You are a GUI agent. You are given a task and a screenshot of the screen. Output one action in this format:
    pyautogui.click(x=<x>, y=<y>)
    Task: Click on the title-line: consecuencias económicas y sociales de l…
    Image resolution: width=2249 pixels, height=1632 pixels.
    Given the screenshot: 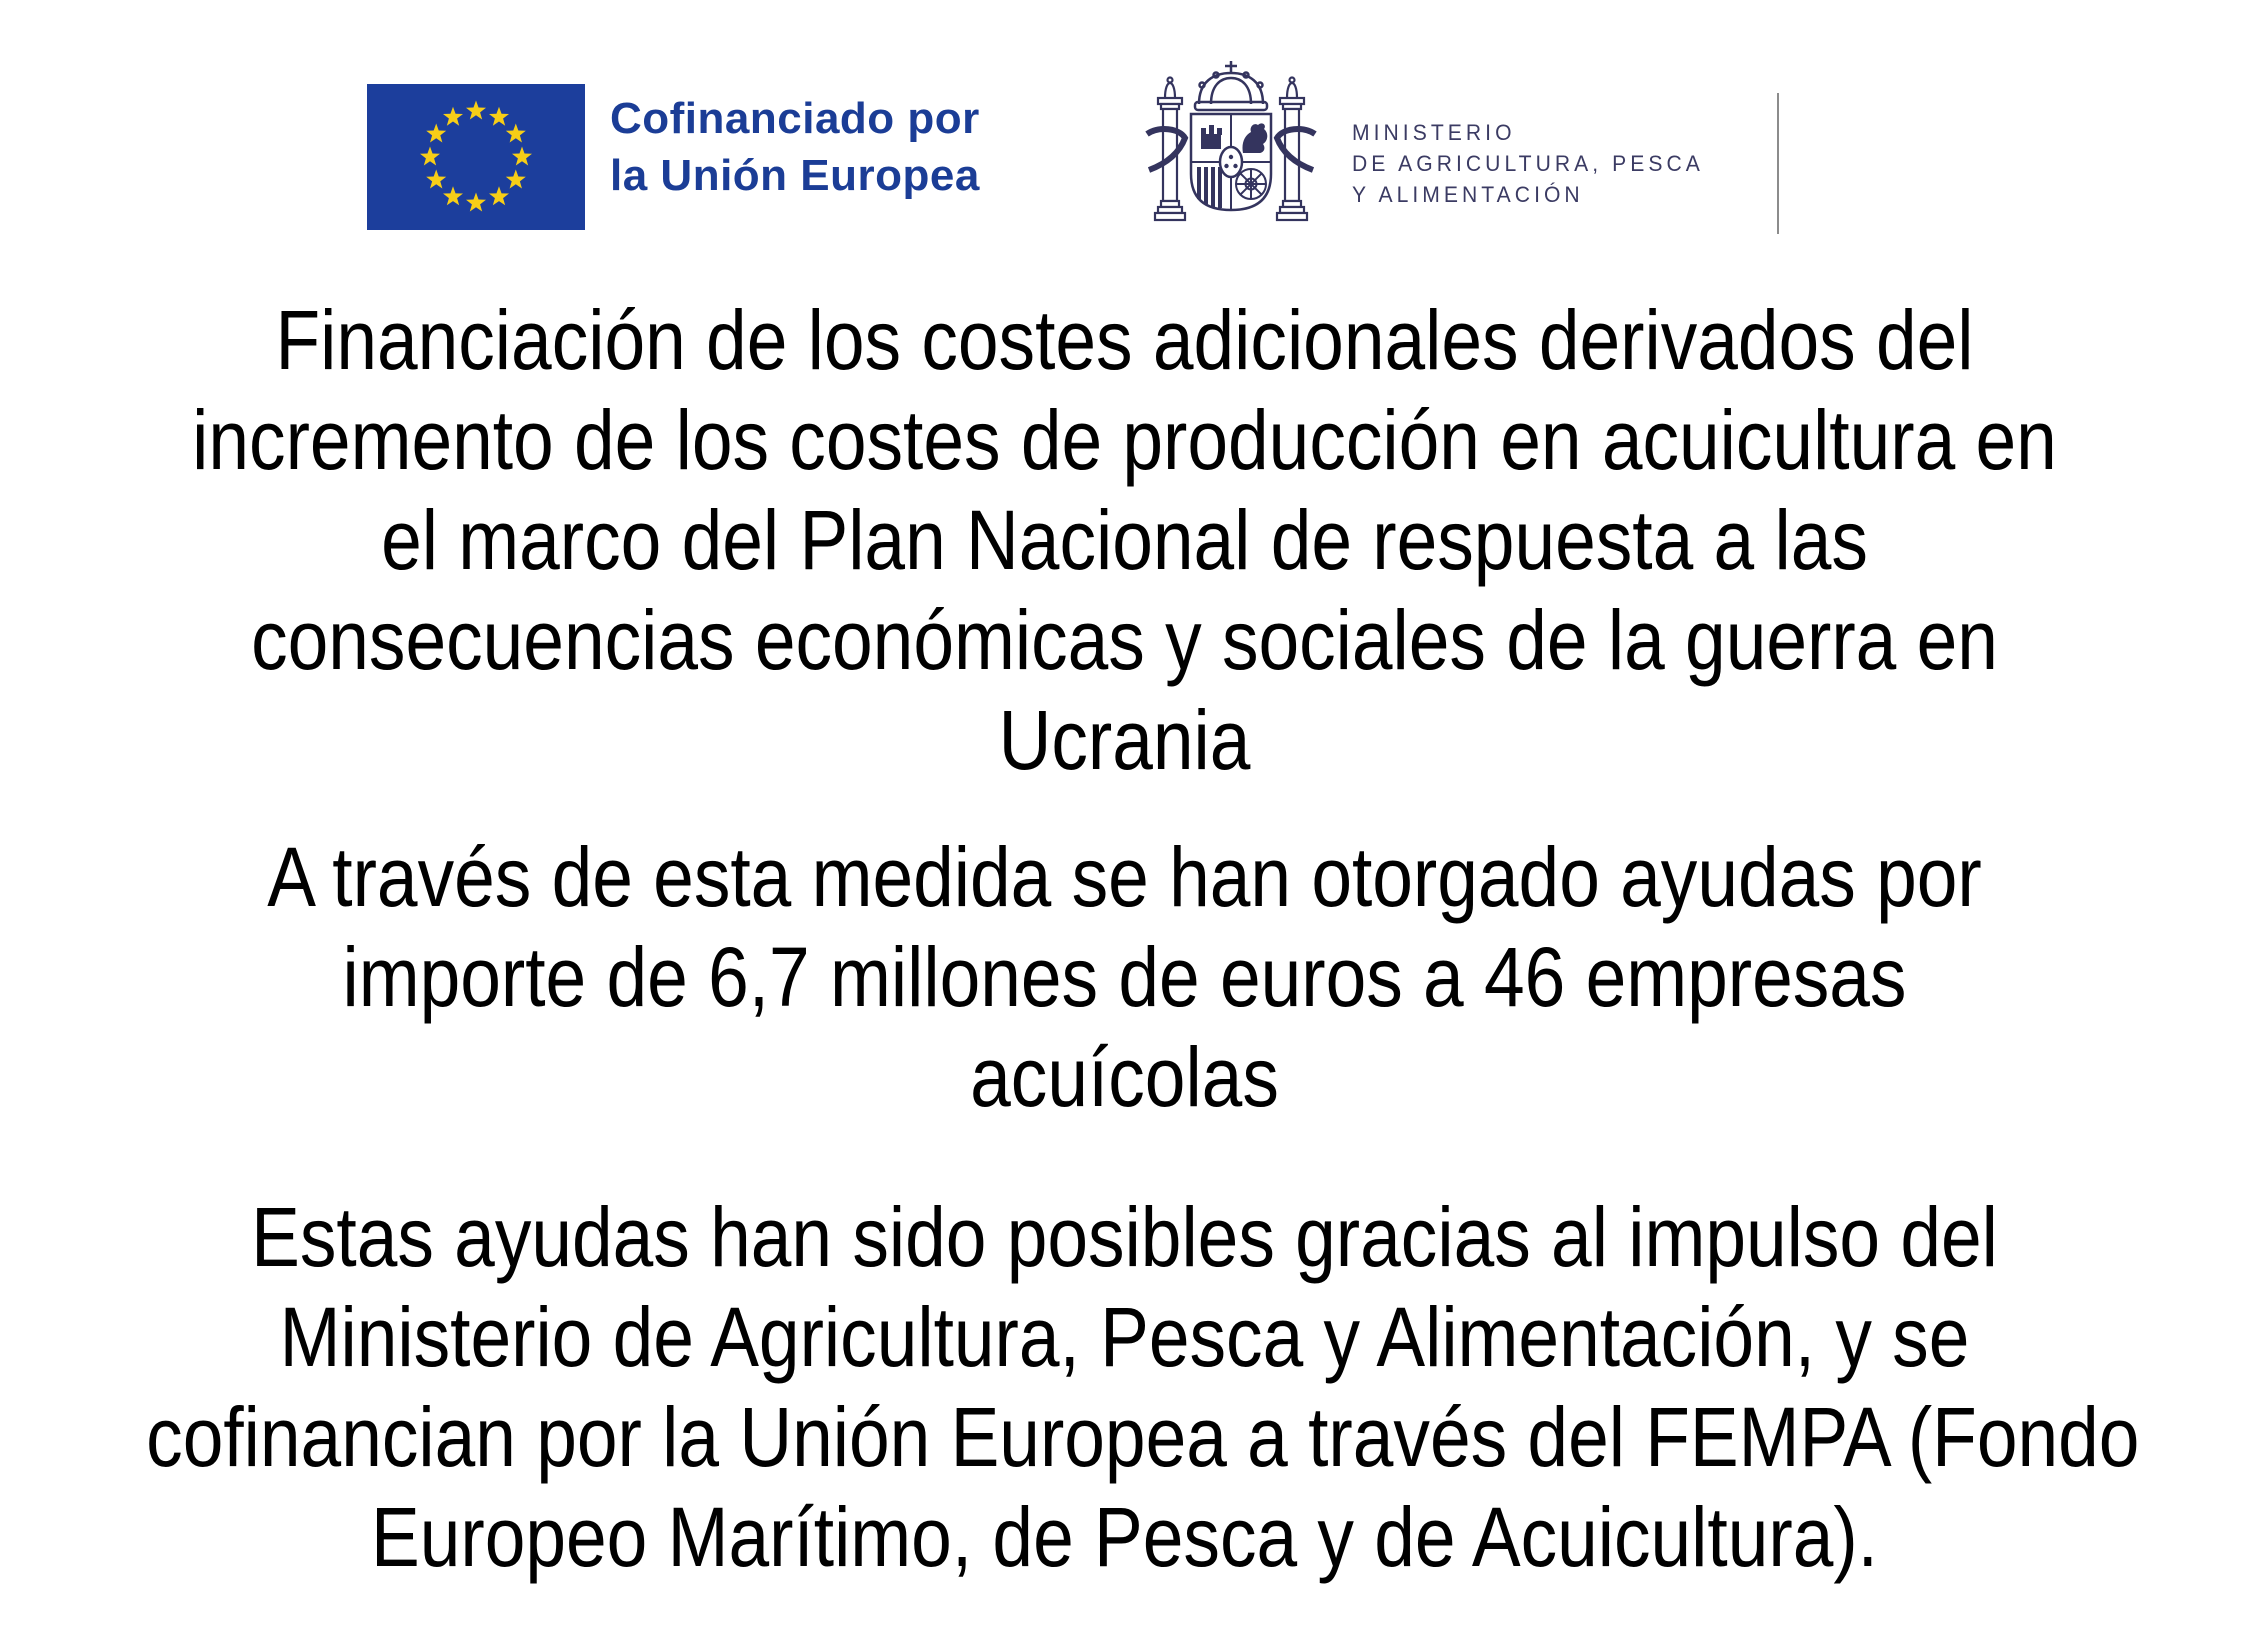 What is the action you would take?
    pyautogui.click(x=1124, y=640)
    